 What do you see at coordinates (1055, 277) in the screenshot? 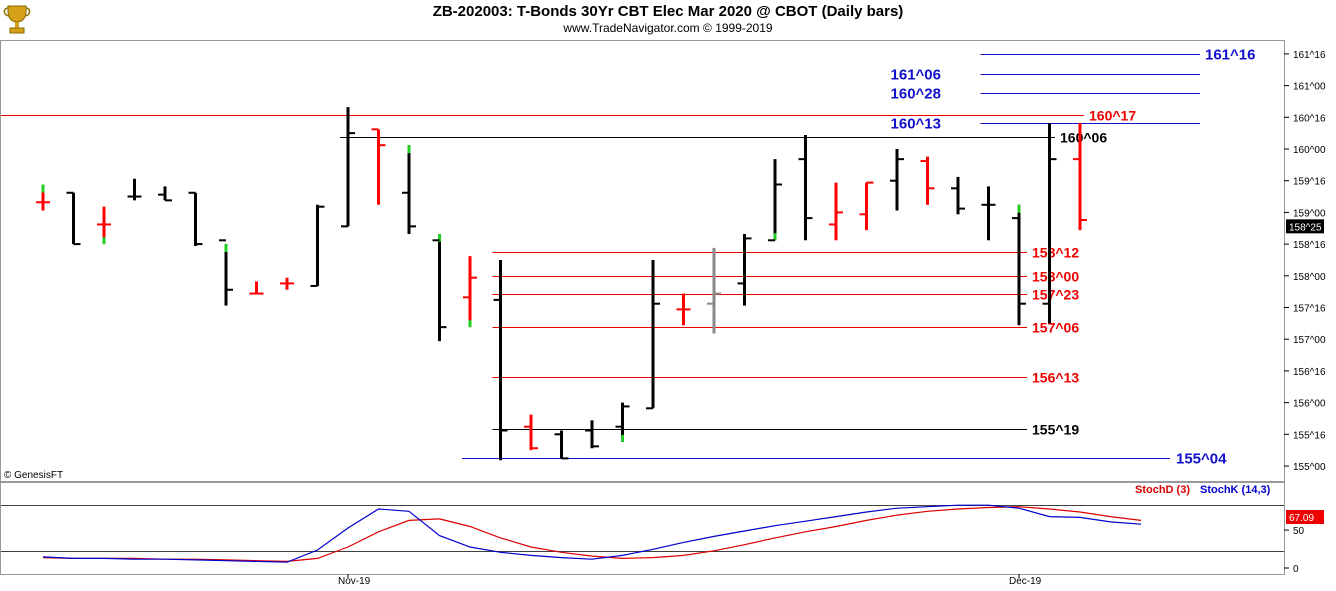
I see `level-label: 158^00` at bounding box center [1055, 277].